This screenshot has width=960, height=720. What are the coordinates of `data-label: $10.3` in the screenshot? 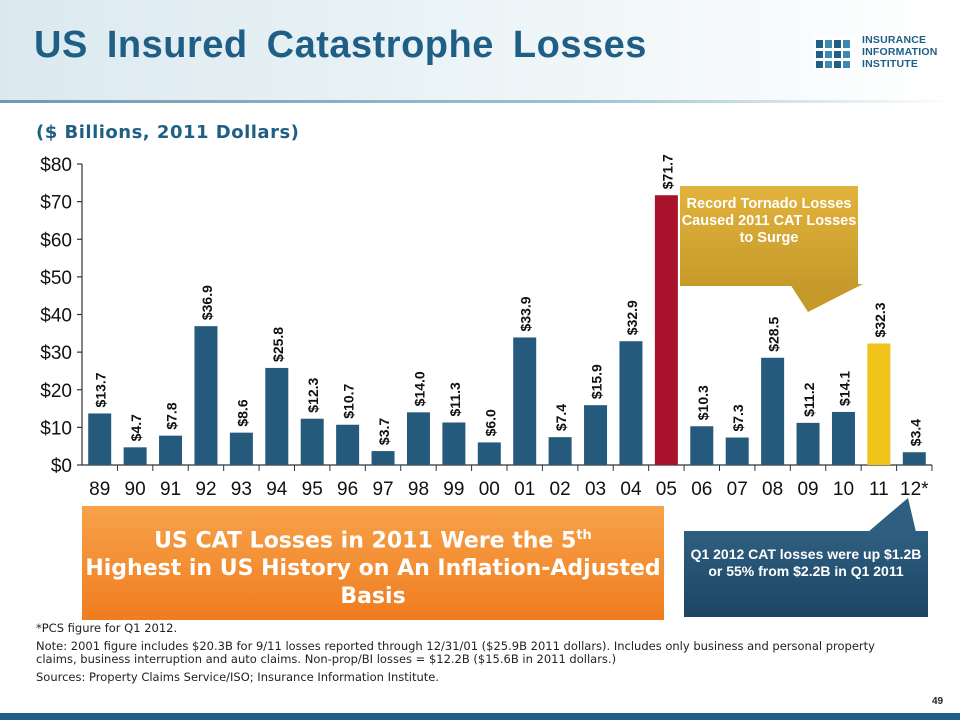 It's located at (703, 402).